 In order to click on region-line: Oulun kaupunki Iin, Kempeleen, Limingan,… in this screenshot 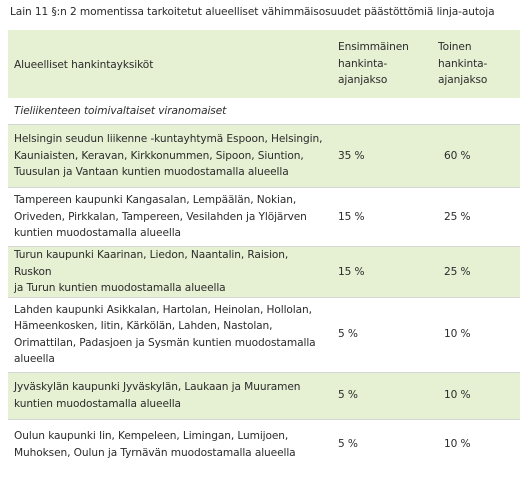, I will do `click(151, 436)`.